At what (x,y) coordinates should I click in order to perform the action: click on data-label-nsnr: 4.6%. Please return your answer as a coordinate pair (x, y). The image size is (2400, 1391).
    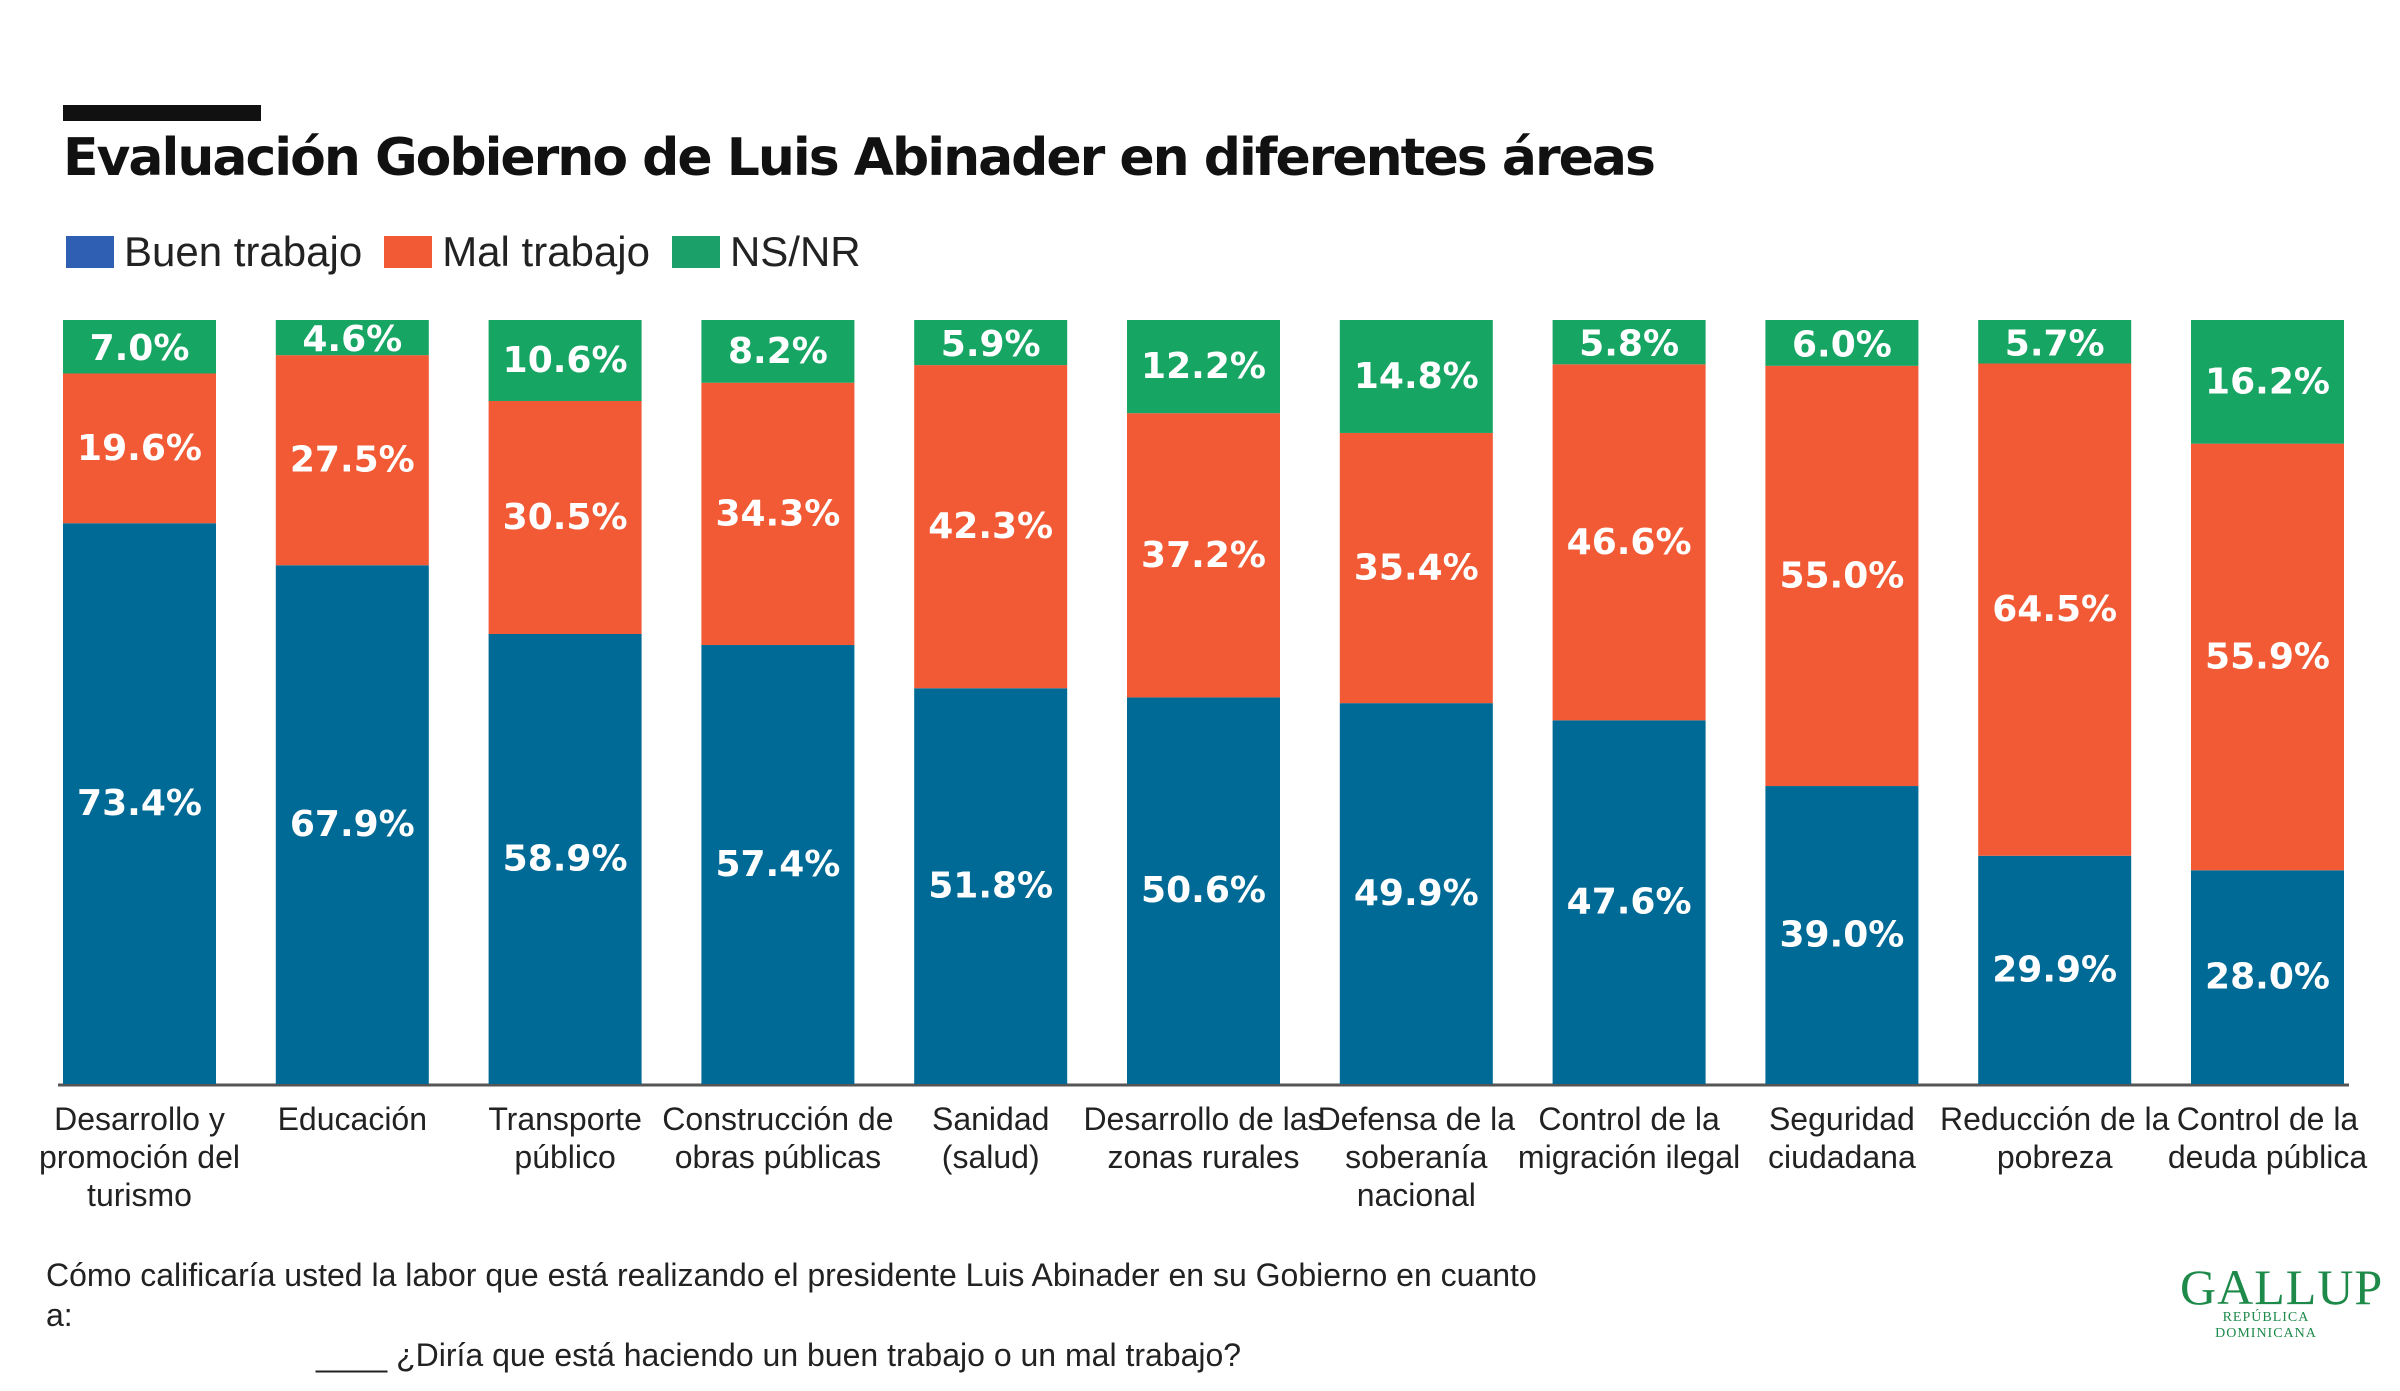
    Looking at the image, I should click on (352, 339).